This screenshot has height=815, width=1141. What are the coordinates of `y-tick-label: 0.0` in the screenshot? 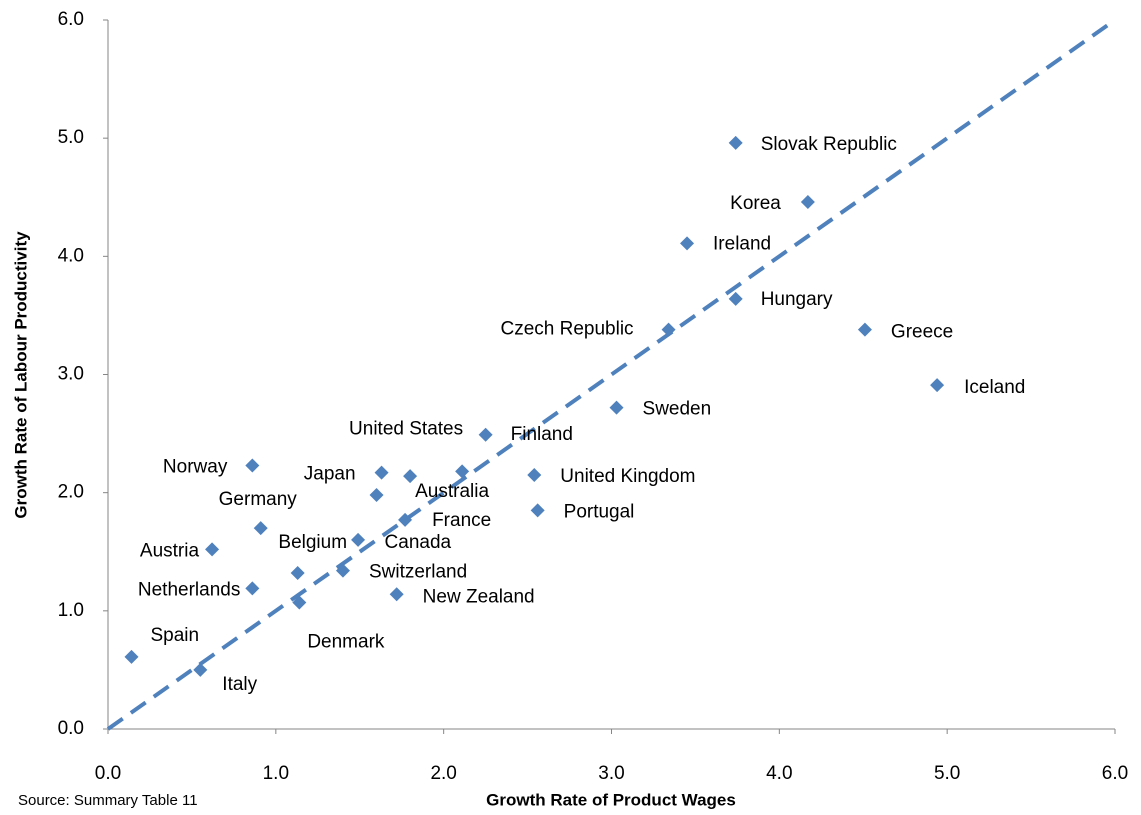 It's located at (71, 728).